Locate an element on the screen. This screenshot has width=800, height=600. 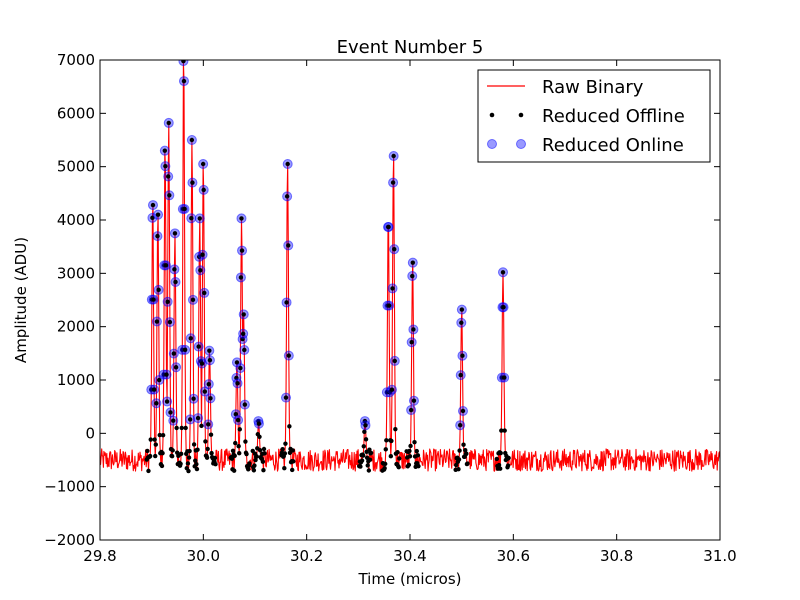
y-tick-label: 1000 is located at coordinates (76, 380).